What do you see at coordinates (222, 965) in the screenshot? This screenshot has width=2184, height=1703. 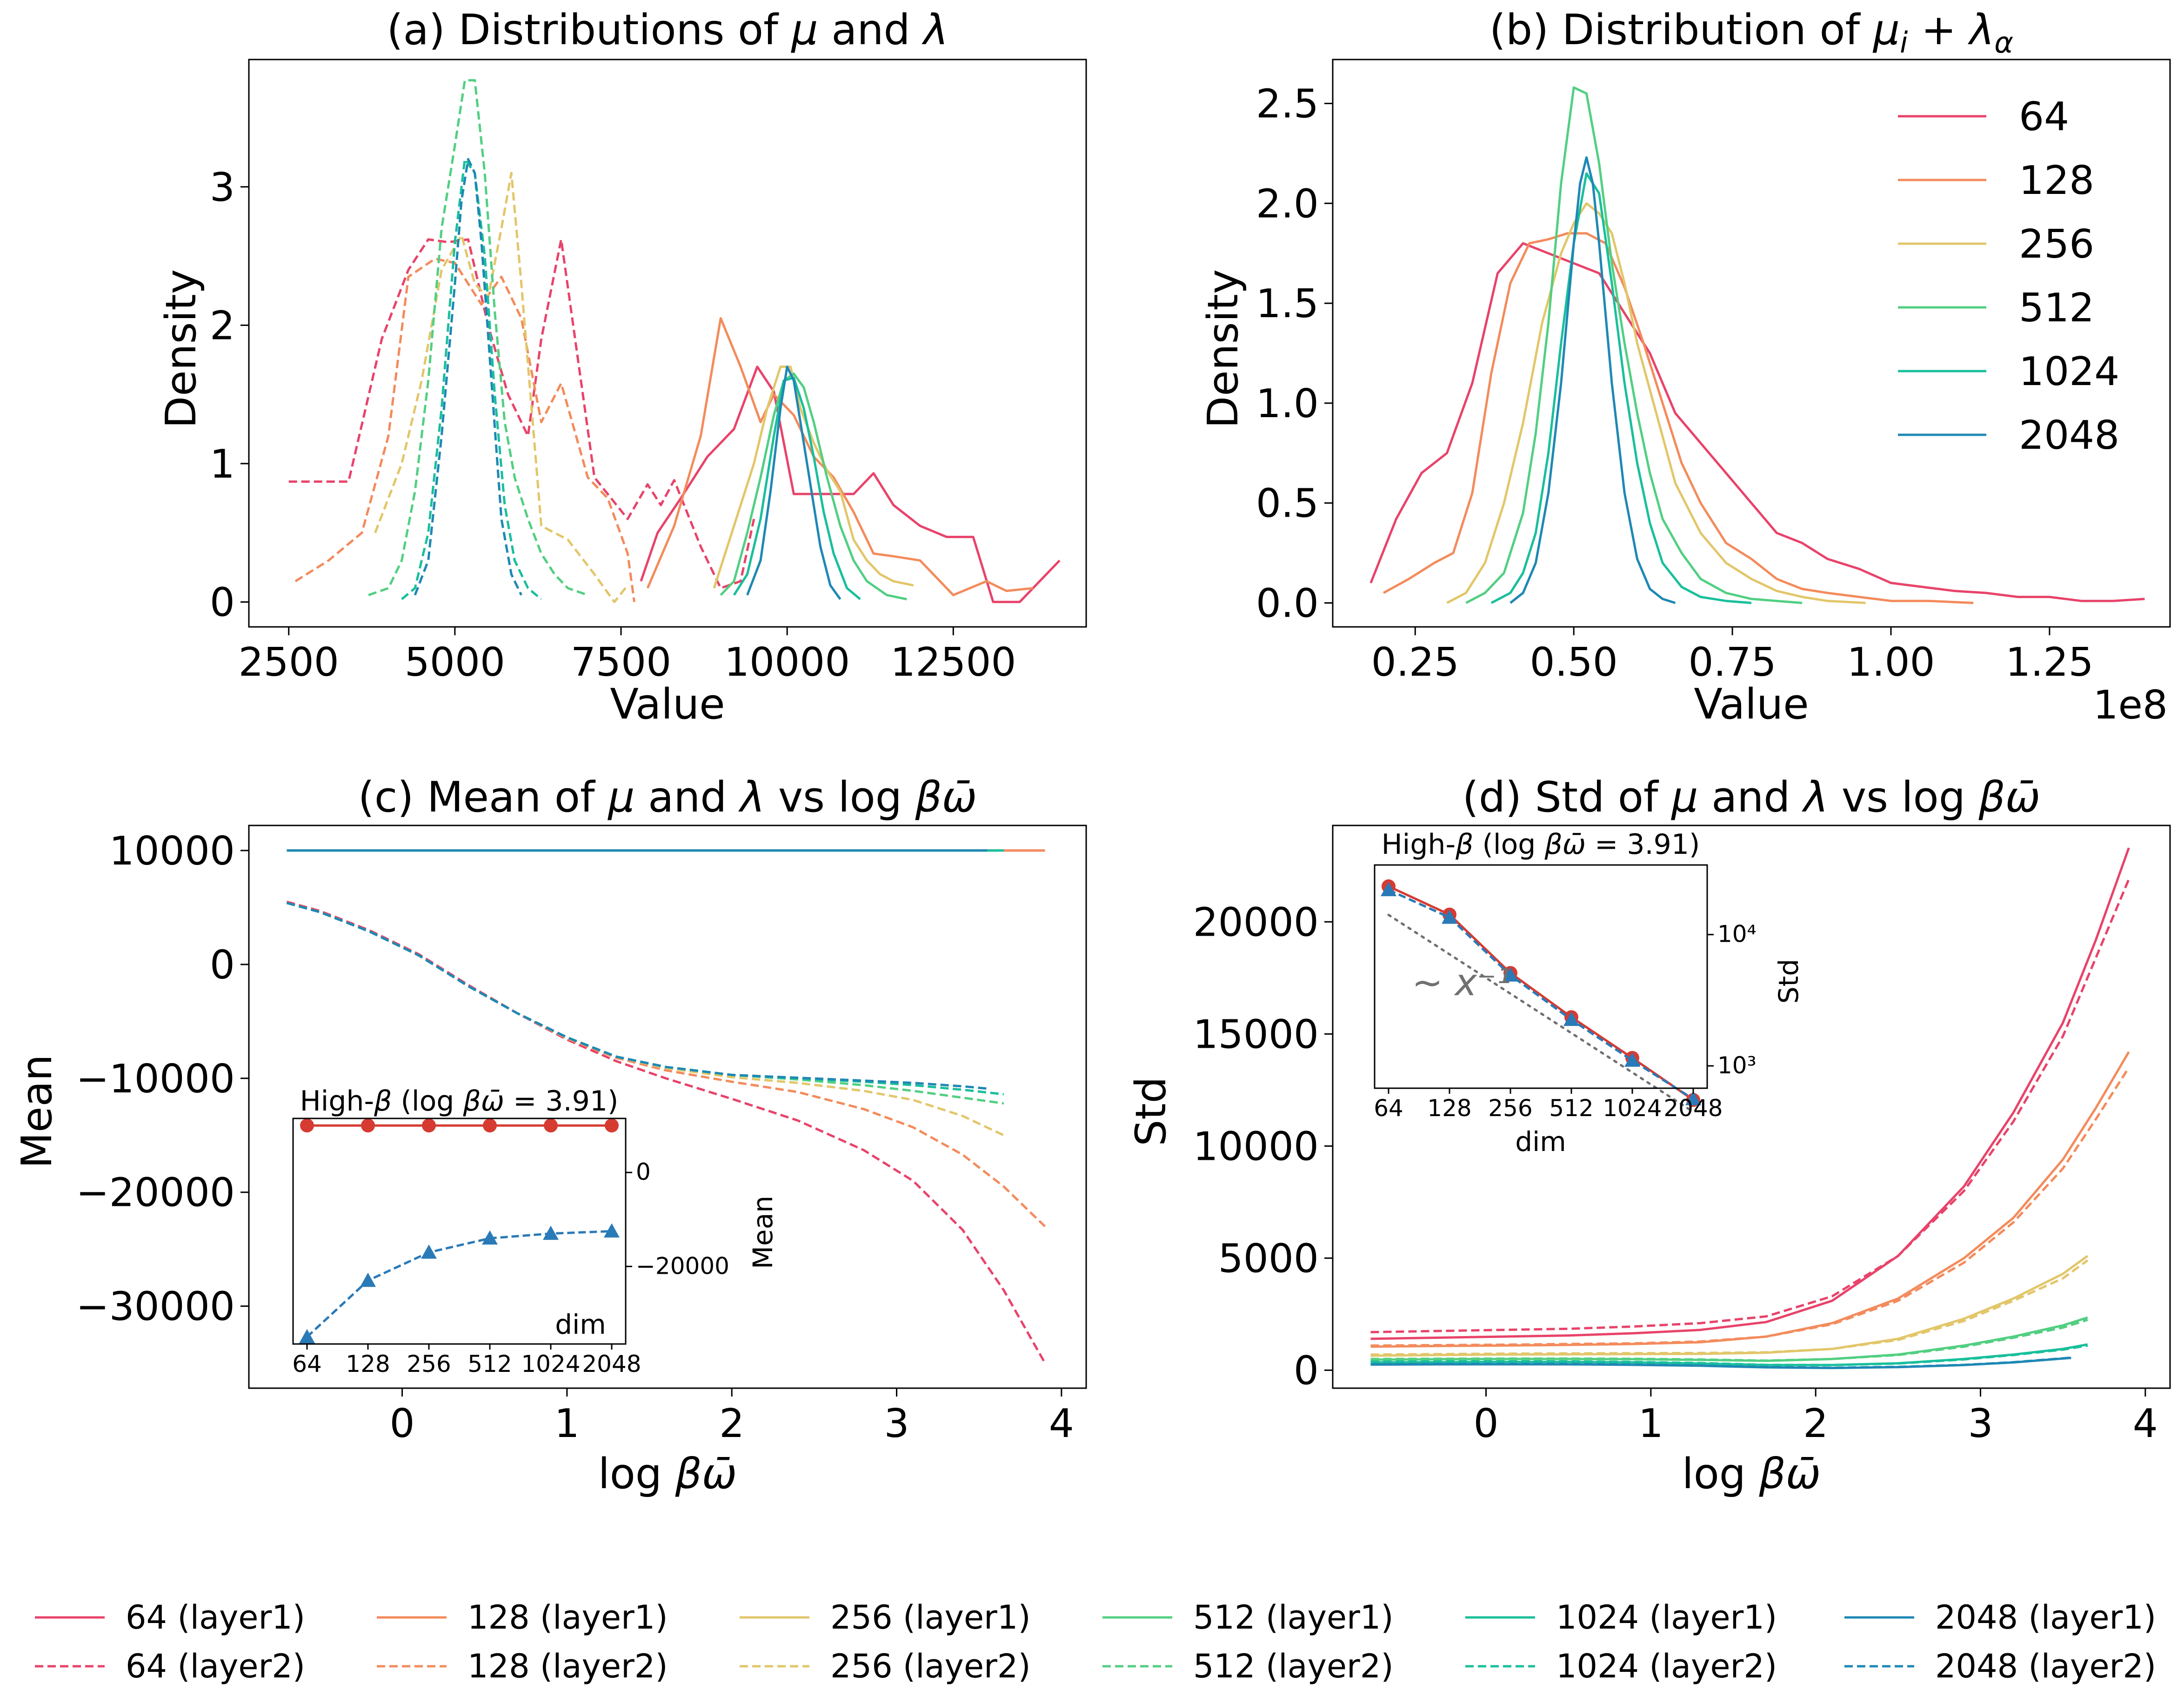 I see `panel-c-ytick-label: 0` at bounding box center [222, 965].